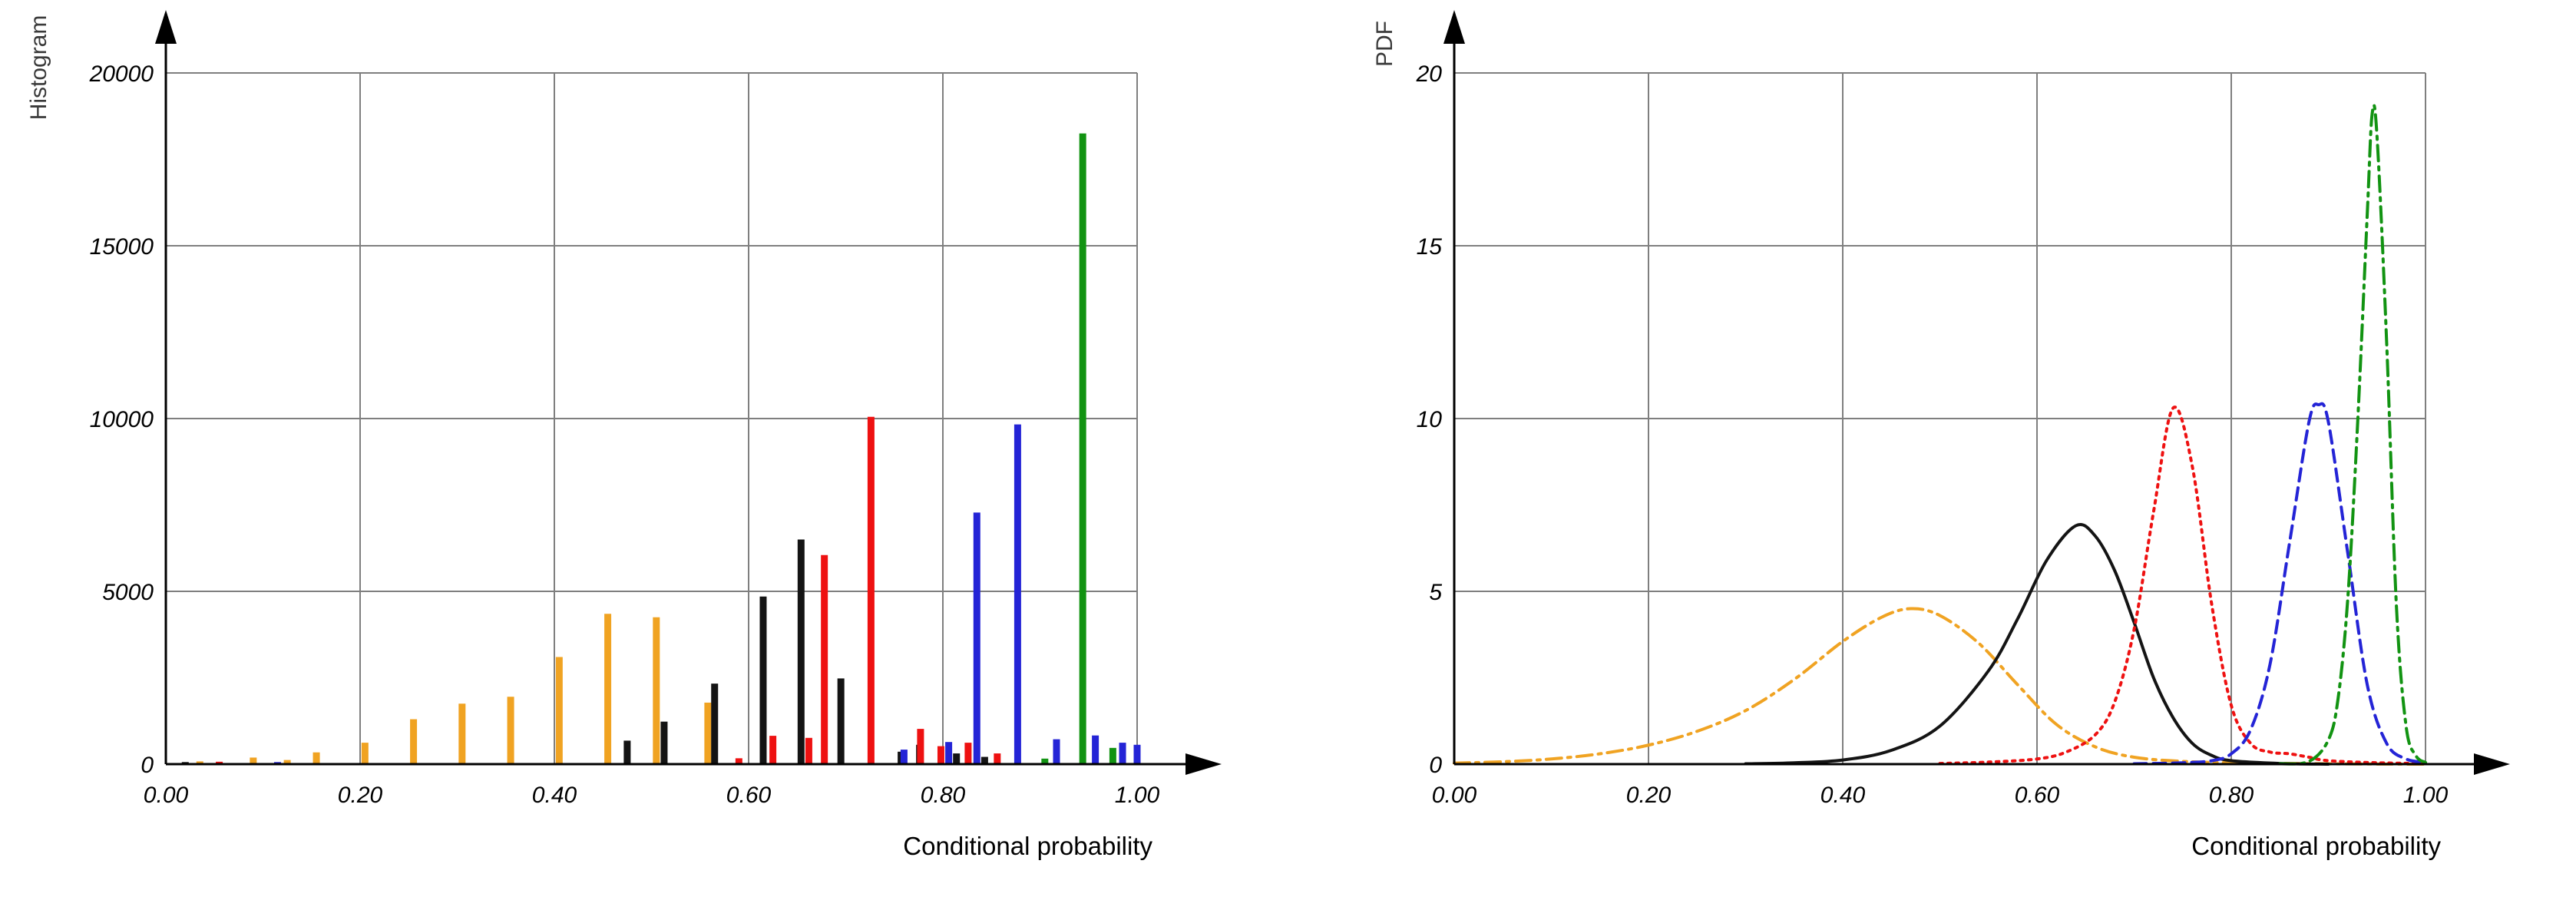 The height and width of the screenshot is (897, 2576). Describe the element at coordinates (1429, 74) in the screenshot. I see `y-tick-label: 20` at that location.